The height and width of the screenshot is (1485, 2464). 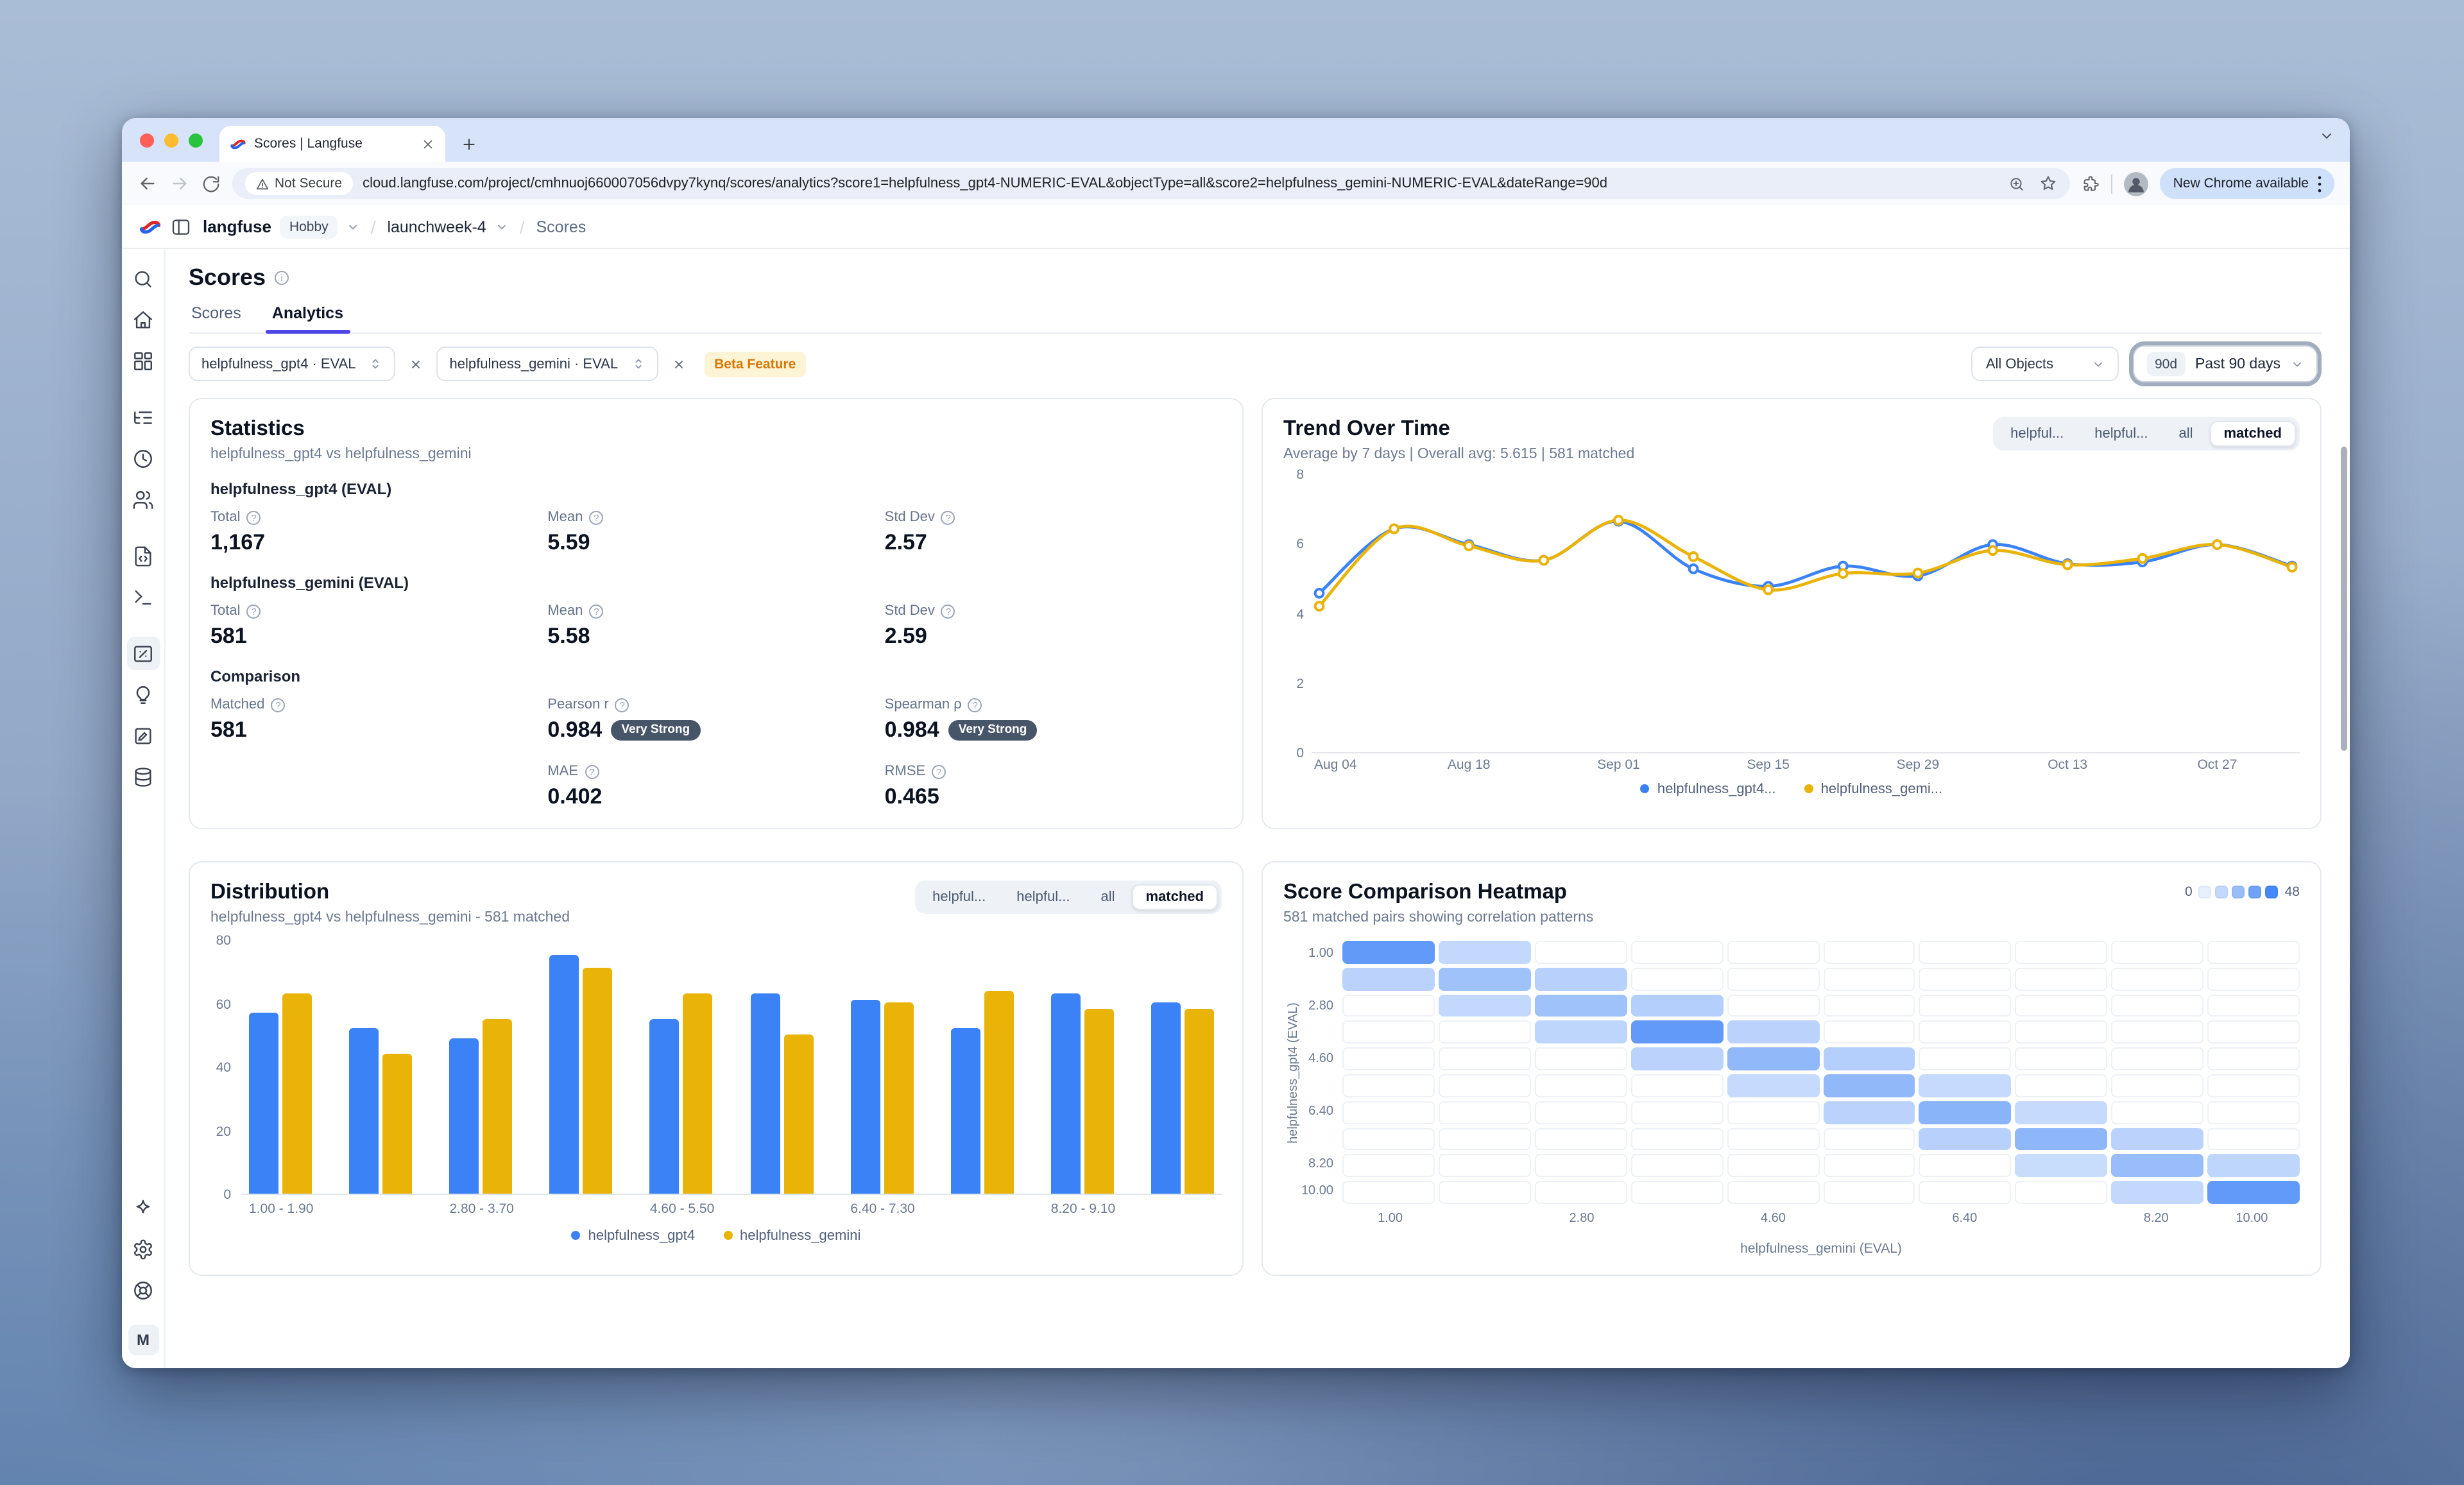 What do you see at coordinates (332, 144) in the screenshot?
I see `browser-tab: Scores | Langfuse` at bounding box center [332, 144].